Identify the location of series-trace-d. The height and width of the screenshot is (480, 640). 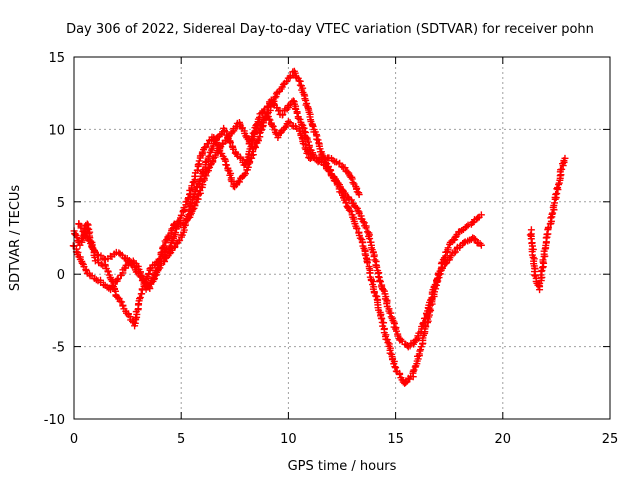
(547, 224).